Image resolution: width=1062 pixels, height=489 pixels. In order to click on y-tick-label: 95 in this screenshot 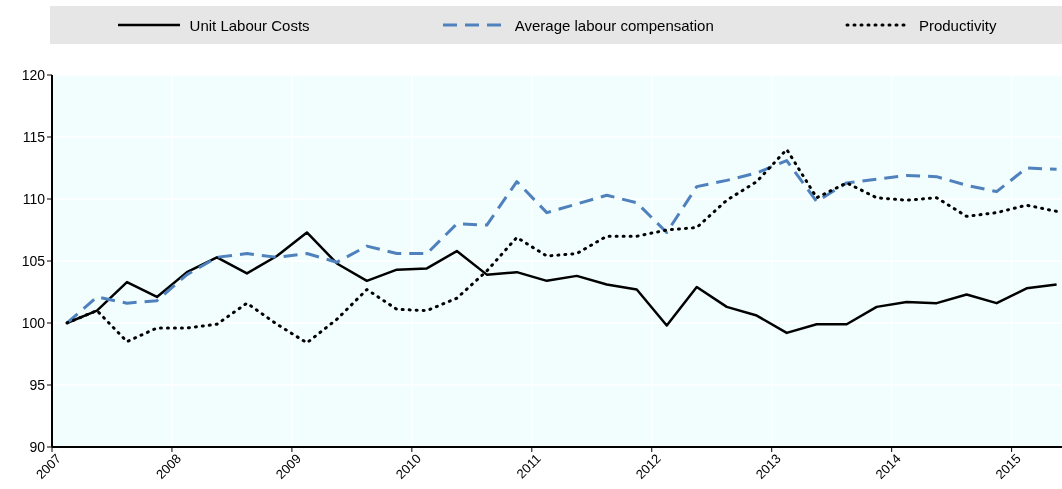, I will do `click(37, 384)`.